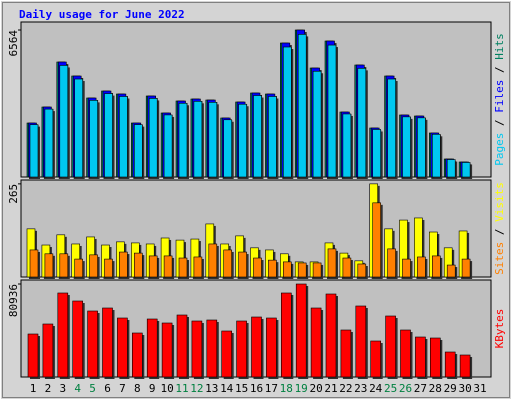  I want to click on legend-entry: Sites, so click(499, 258).